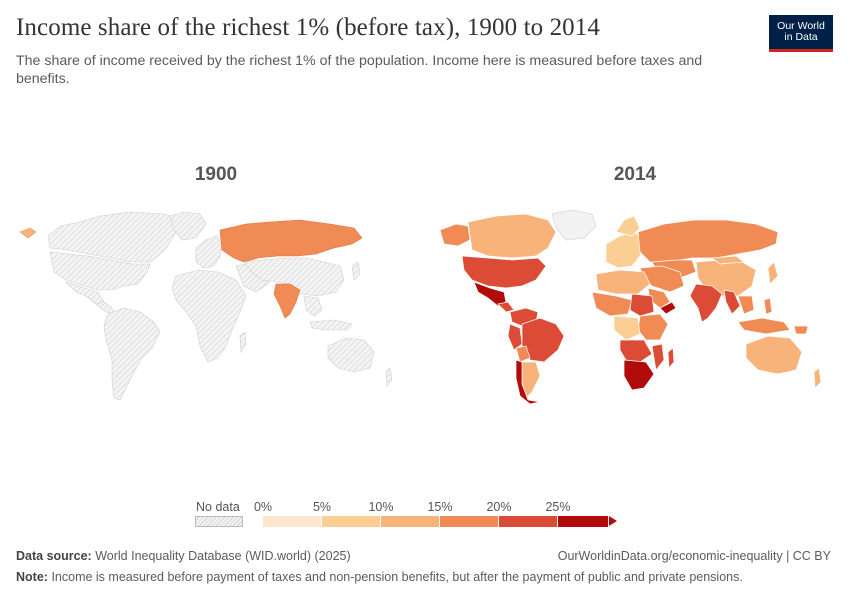  I want to click on map2014-indonesia, so click(764, 326).